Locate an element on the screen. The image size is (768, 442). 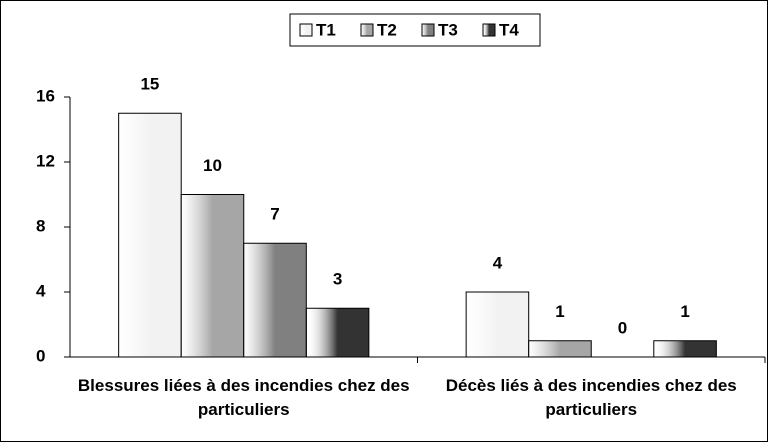
y-tick-label: 8 is located at coordinates (40, 225).